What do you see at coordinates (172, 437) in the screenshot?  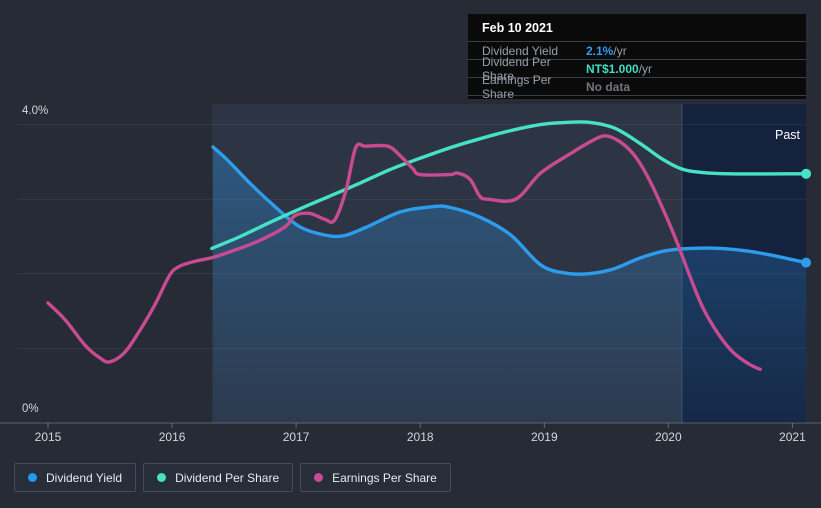 I see `x-axis-label: 2016` at bounding box center [172, 437].